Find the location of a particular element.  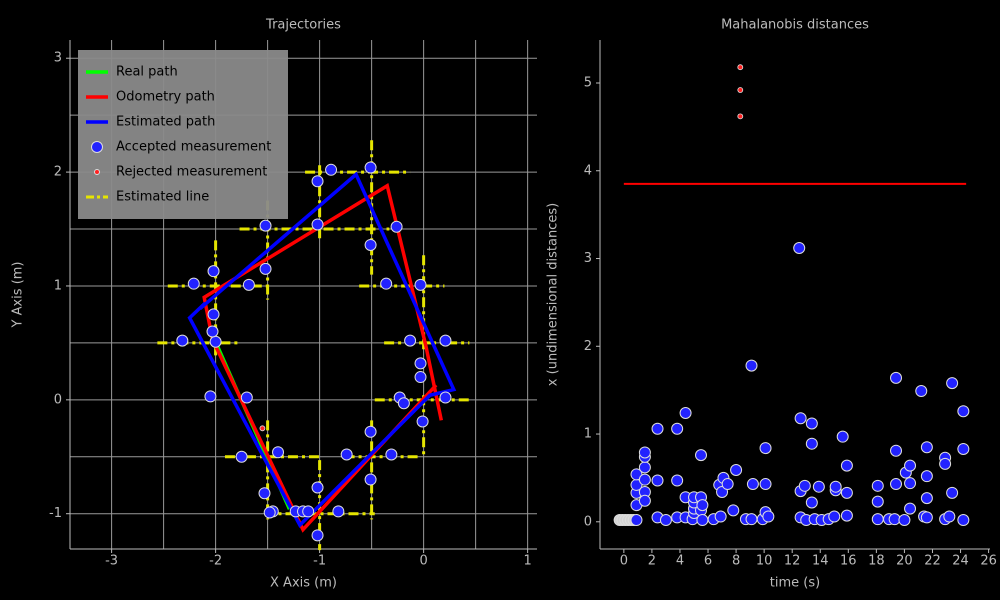

legend-swatch is located at coordinates (97, 172).